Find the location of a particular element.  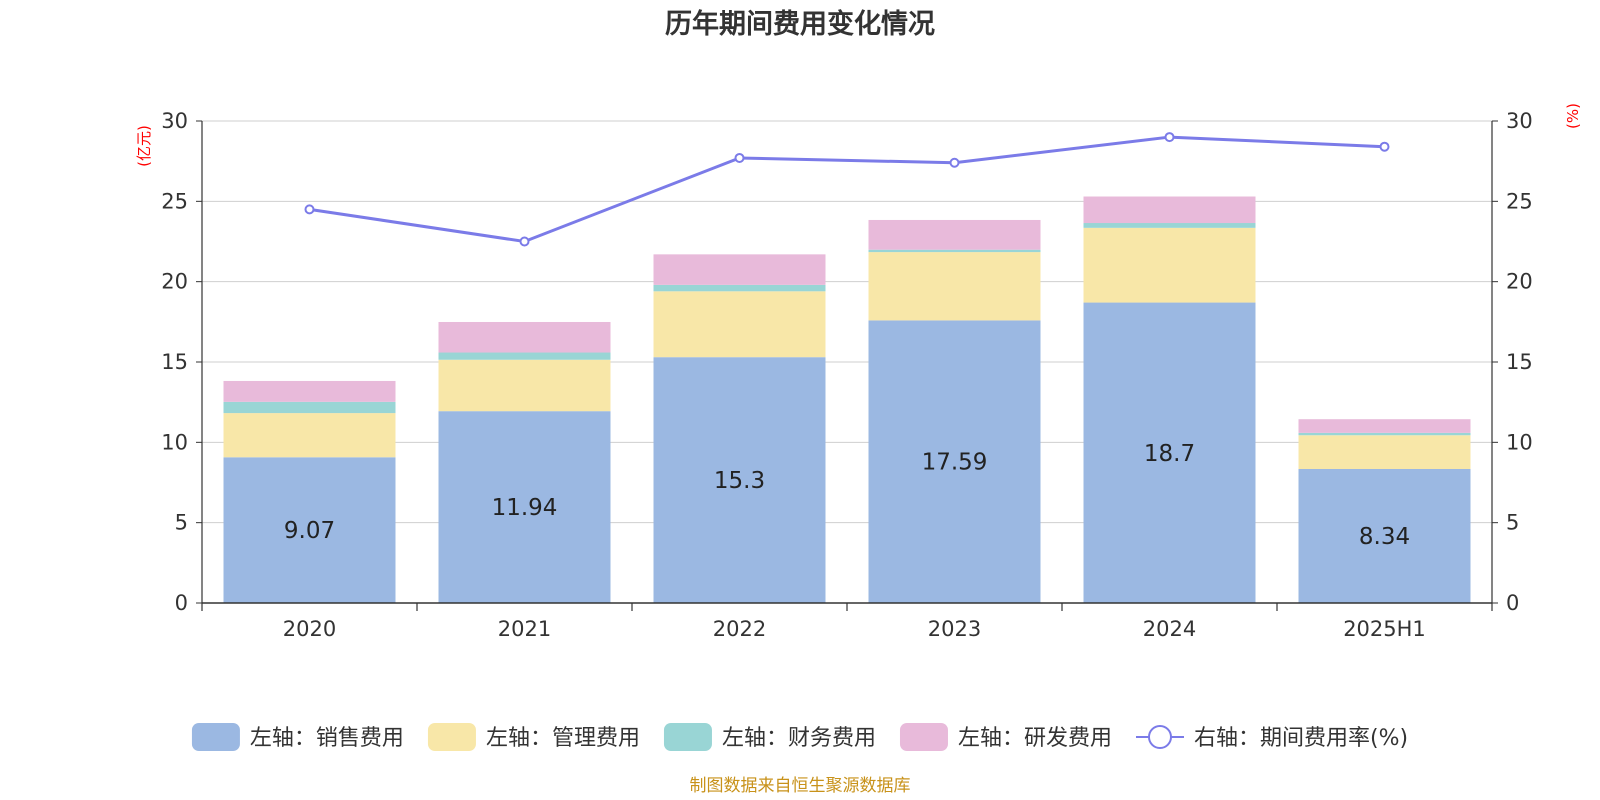

left-axis-unit: (亿元) is located at coordinates (144, 146).